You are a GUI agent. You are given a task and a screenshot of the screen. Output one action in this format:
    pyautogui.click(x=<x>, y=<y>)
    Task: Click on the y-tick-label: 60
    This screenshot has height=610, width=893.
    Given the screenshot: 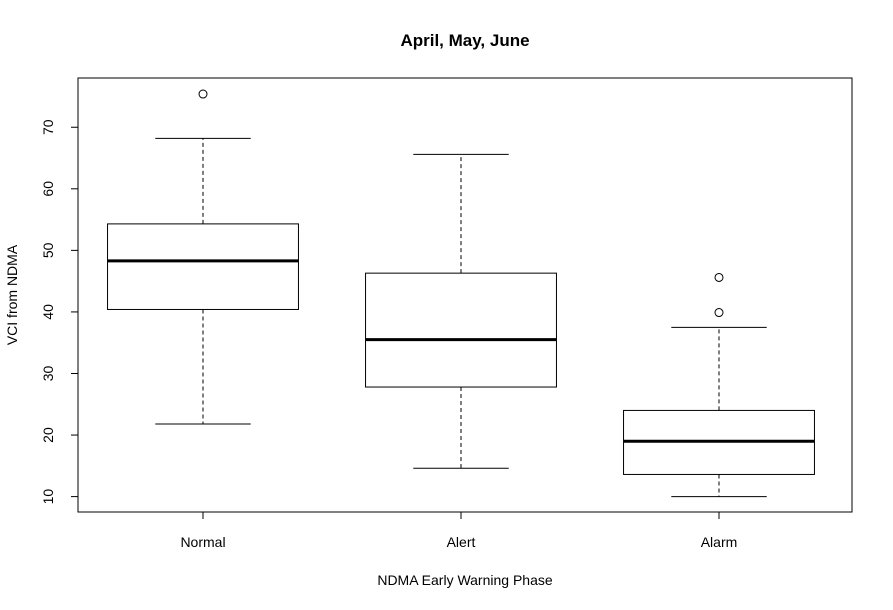 What is the action you would take?
    pyautogui.click(x=48, y=189)
    